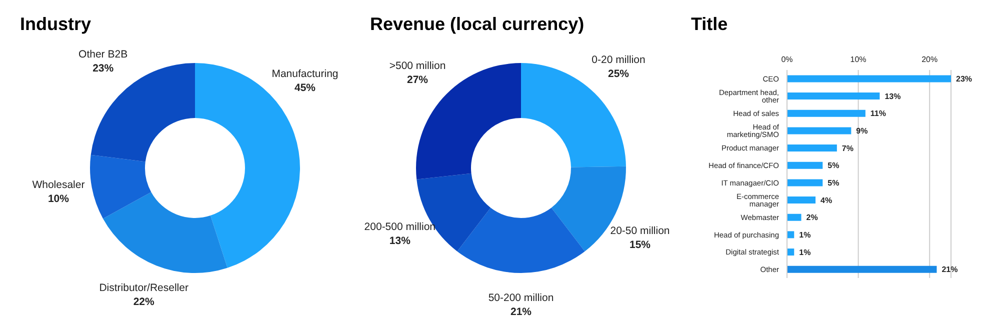 The height and width of the screenshot is (322, 986). I want to click on data-label: 27%, so click(418, 80).